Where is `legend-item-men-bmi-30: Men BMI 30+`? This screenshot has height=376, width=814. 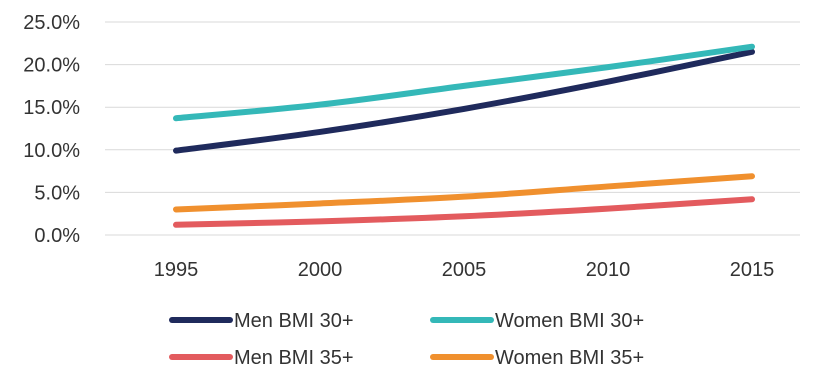
legend-item-men-bmi-30: Men BMI 30+ is located at coordinates (261, 321).